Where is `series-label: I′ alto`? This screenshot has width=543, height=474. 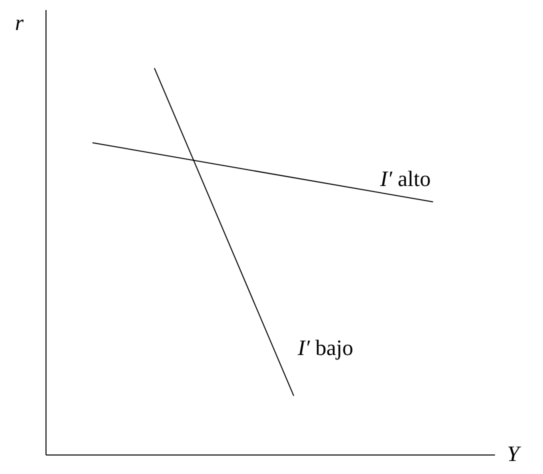 series-label: I′ alto is located at coordinates (405, 178).